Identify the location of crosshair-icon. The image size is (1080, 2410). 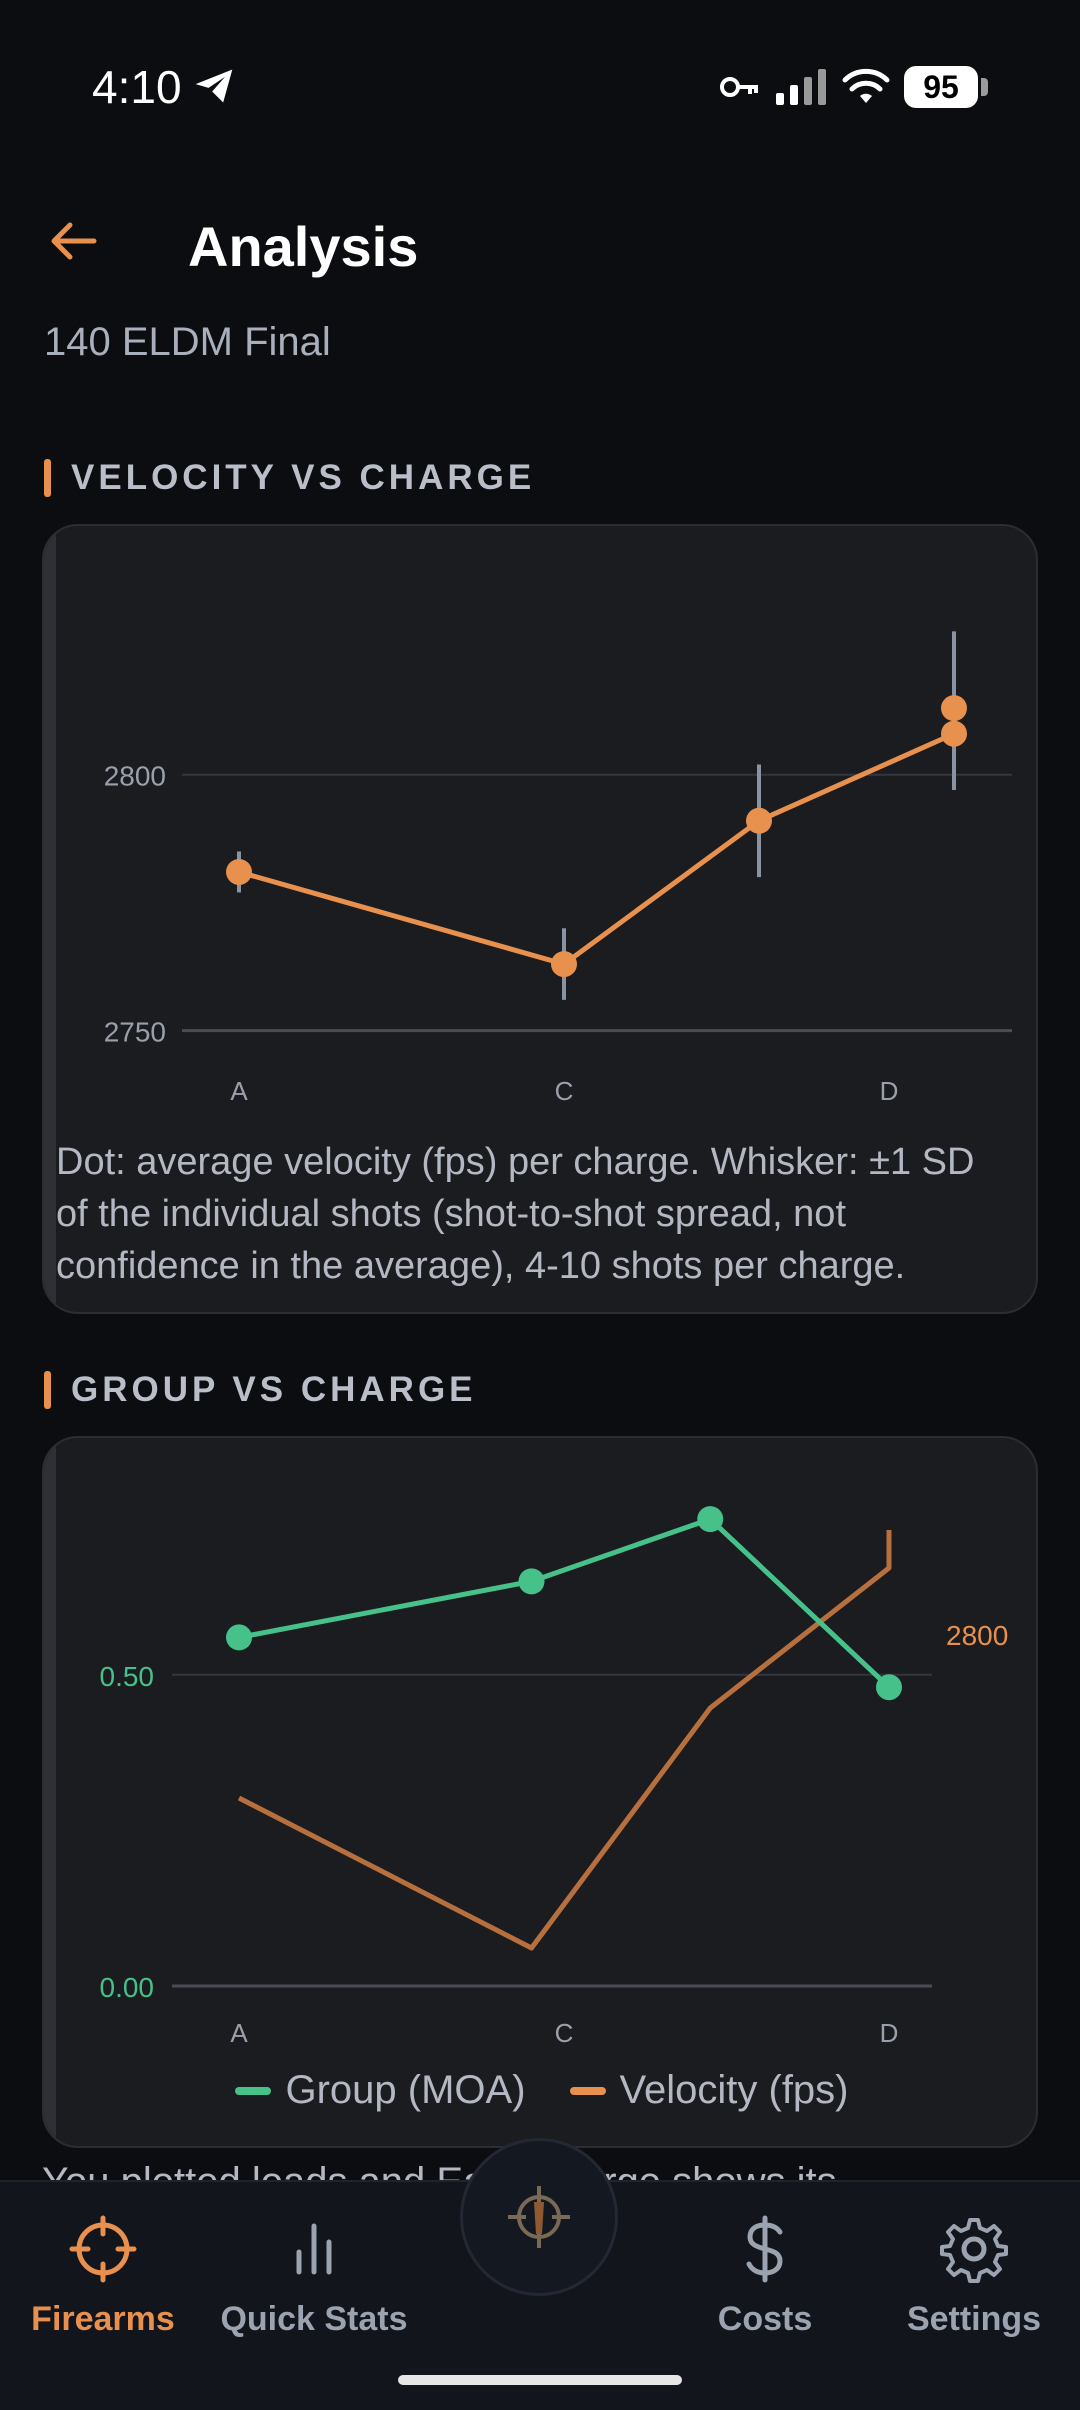
(103, 2249).